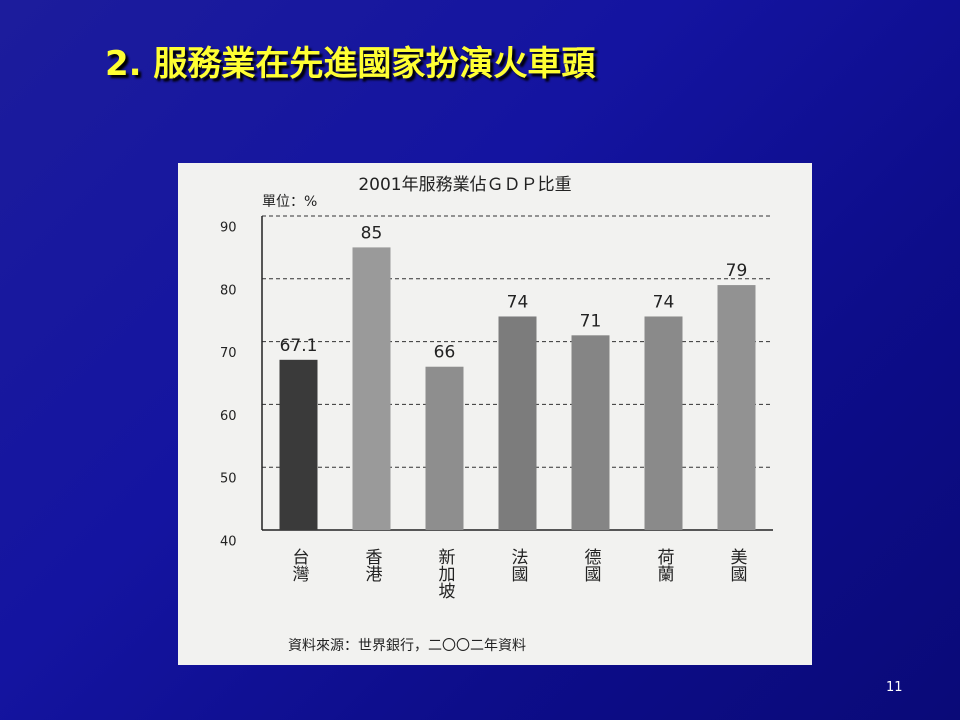  I want to click on x-tick-label: 美國, so click(737, 565).